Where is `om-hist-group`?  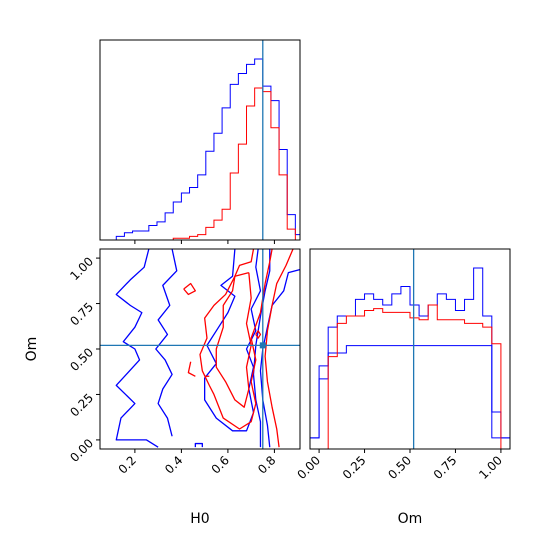 om-hist-group is located at coordinates (410, 358).